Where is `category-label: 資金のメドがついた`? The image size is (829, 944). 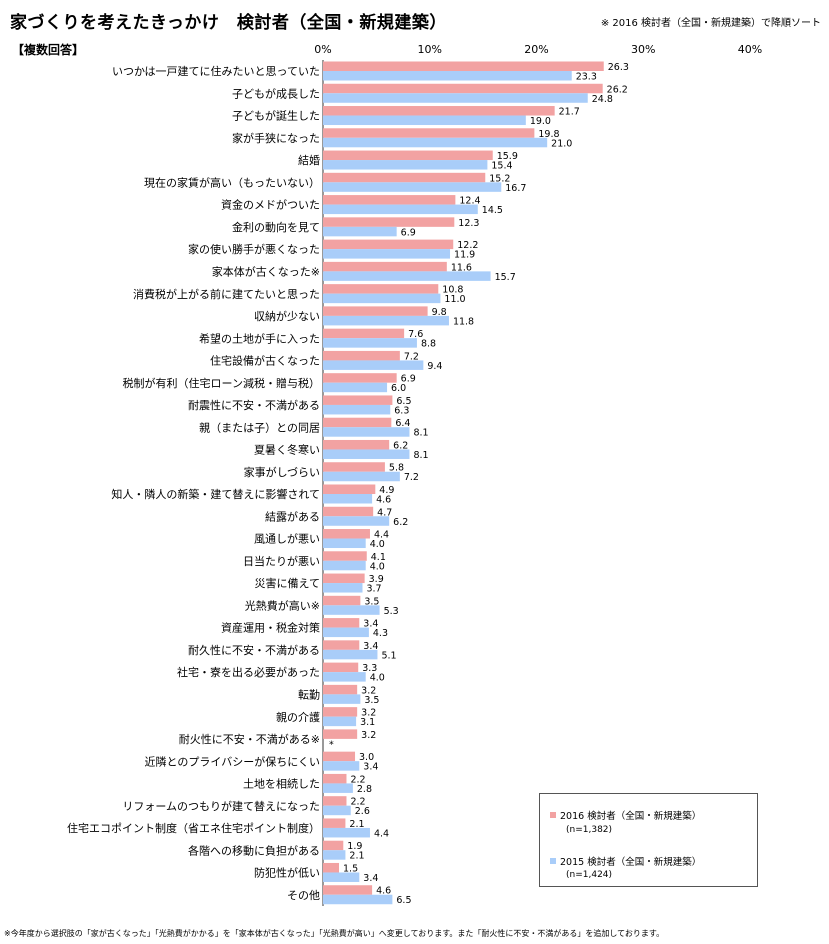 category-label: 資金のメドがついた is located at coordinates (270, 205).